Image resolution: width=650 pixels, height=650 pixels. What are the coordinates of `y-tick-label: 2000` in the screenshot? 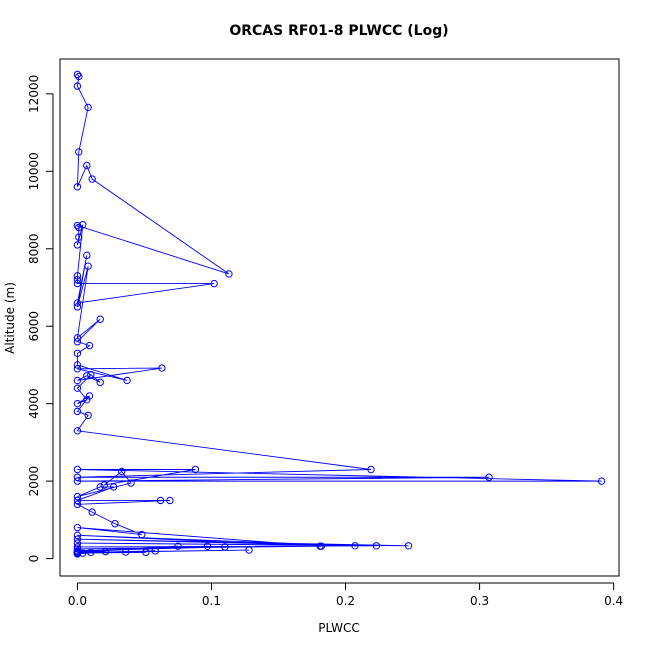 It's located at (34, 481).